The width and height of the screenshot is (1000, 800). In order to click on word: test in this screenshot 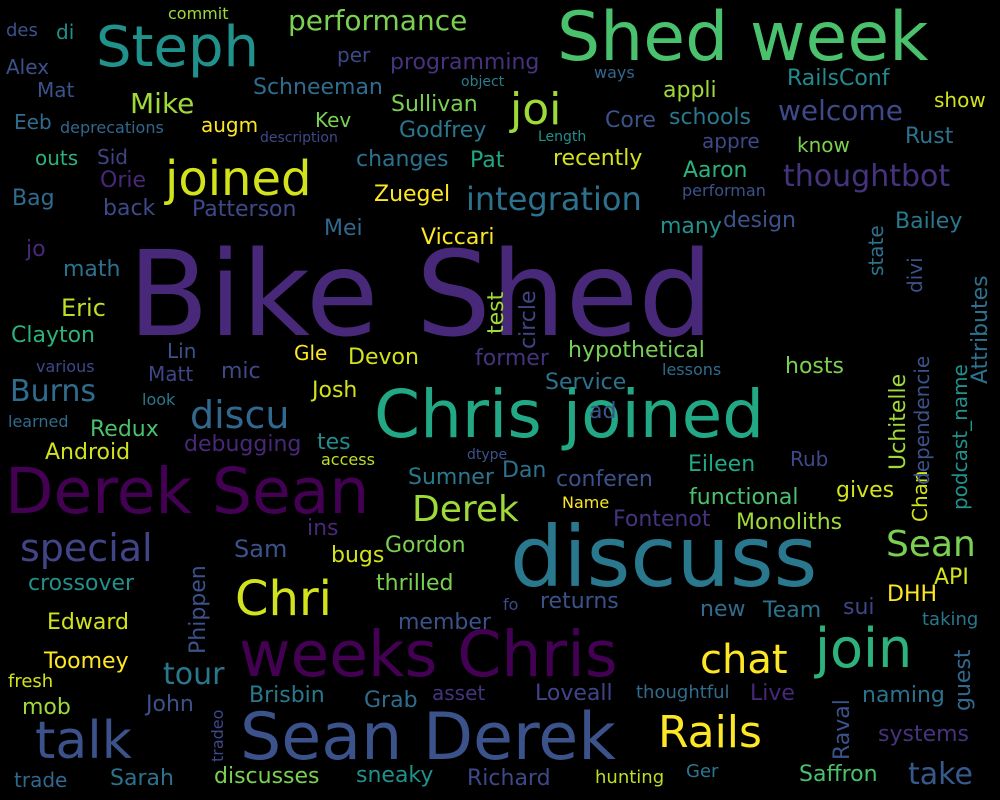, I will do `click(496, 312)`.